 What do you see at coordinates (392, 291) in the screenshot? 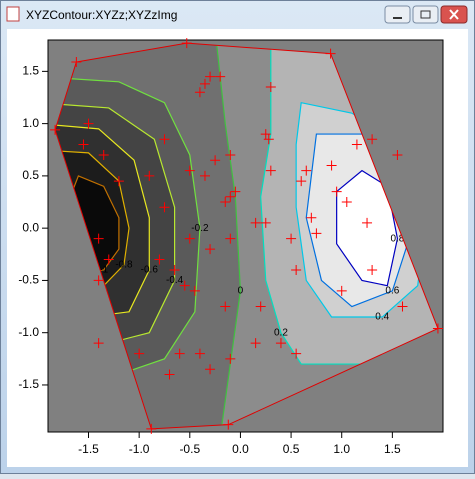
I see `contour-label: 0.6` at bounding box center [392, 291].